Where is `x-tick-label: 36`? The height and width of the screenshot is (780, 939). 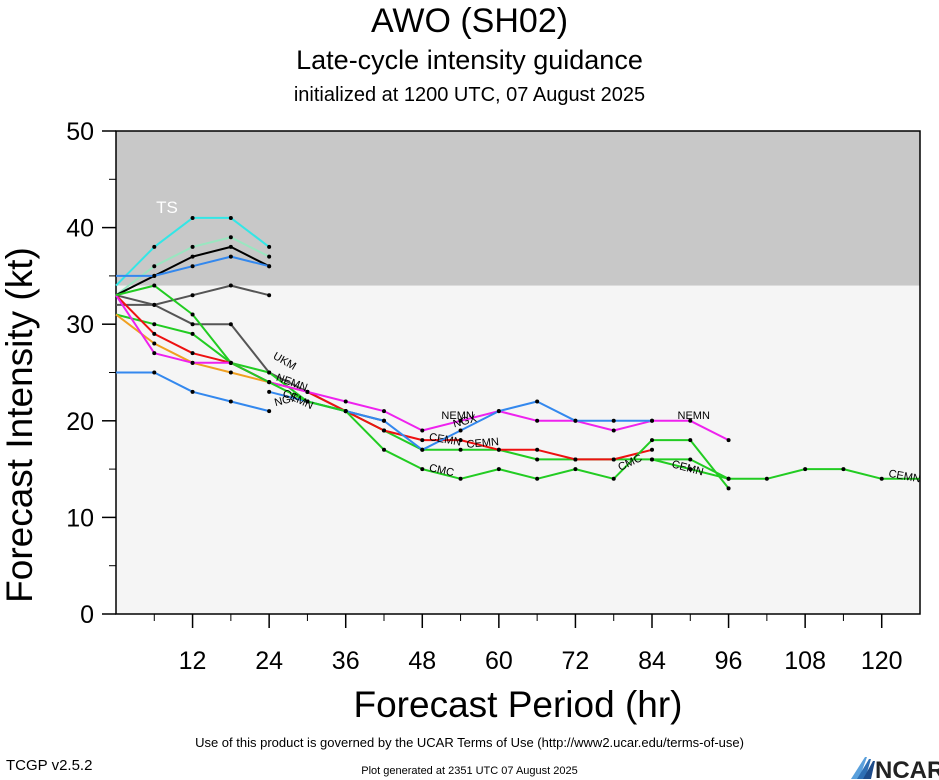 x-tick-label: 36 is located at coordinates (346, 661).